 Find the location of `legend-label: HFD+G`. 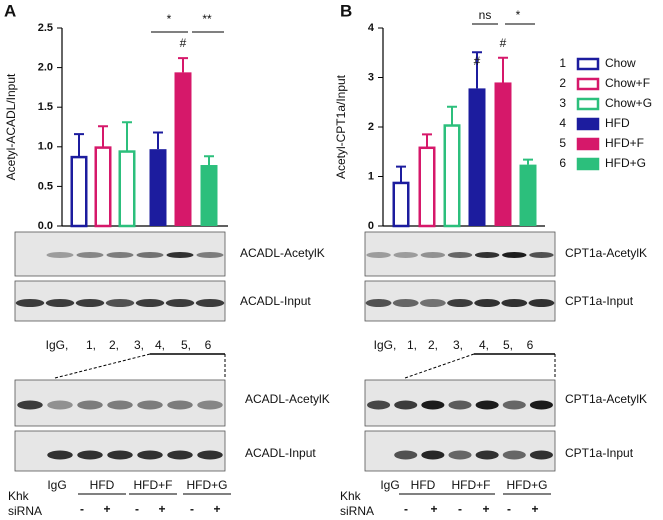

legend-label: HFD+G is located at coordinates (625, 163).